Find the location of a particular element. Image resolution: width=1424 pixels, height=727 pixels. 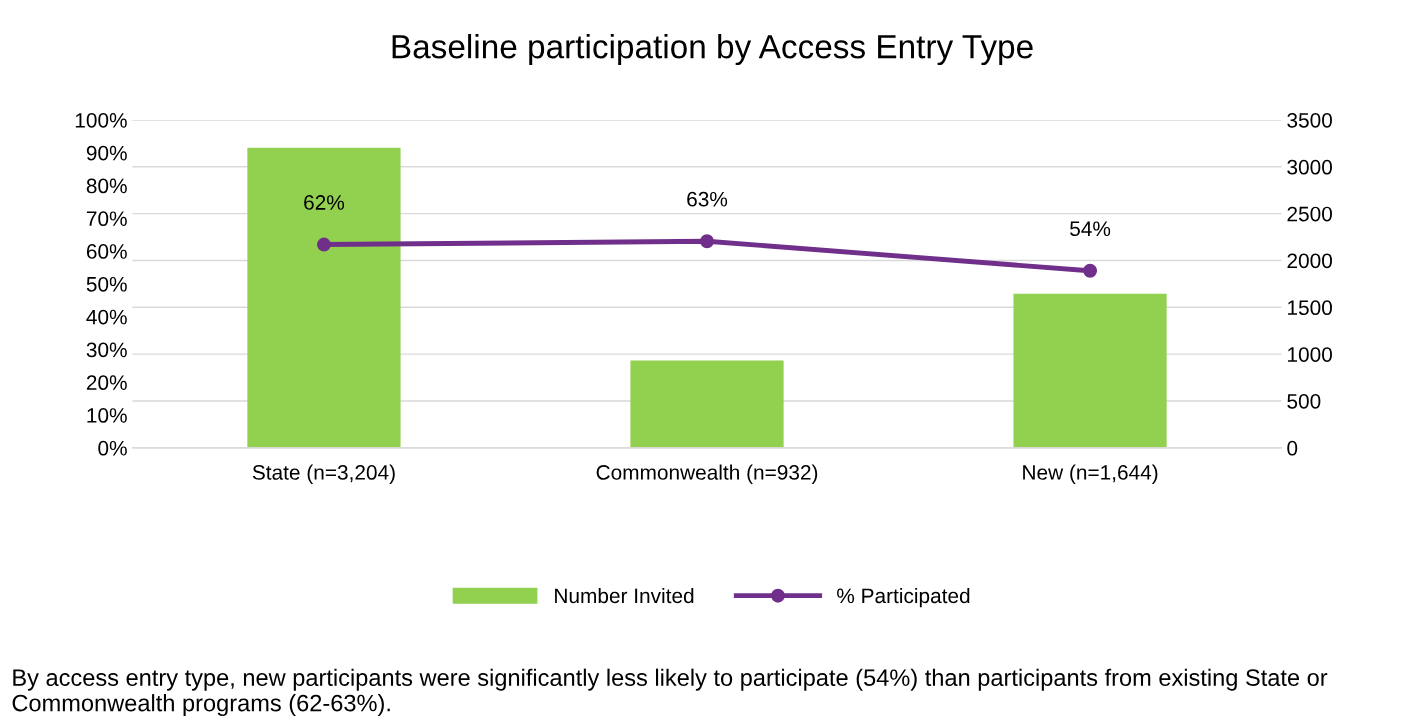

y2-tick-label: 3000 is located at coordinates (1309, 167).